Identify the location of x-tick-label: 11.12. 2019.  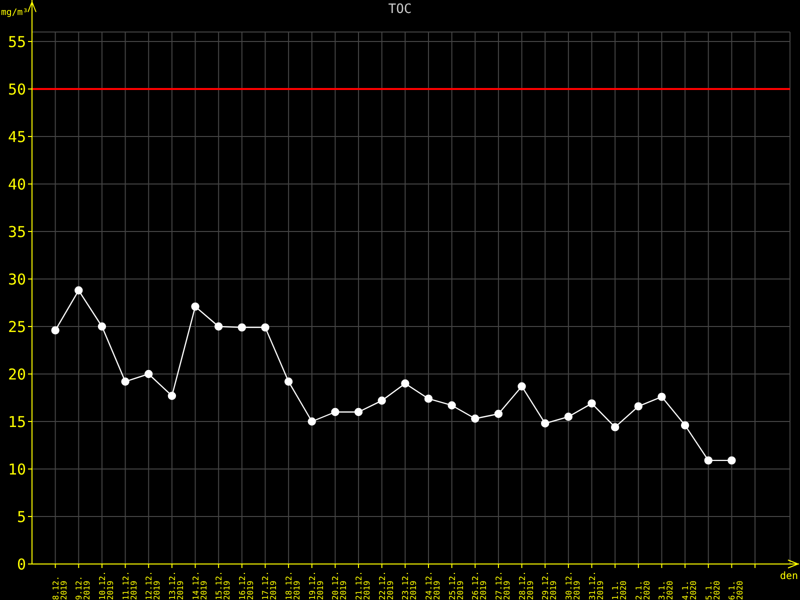
(129, 585).